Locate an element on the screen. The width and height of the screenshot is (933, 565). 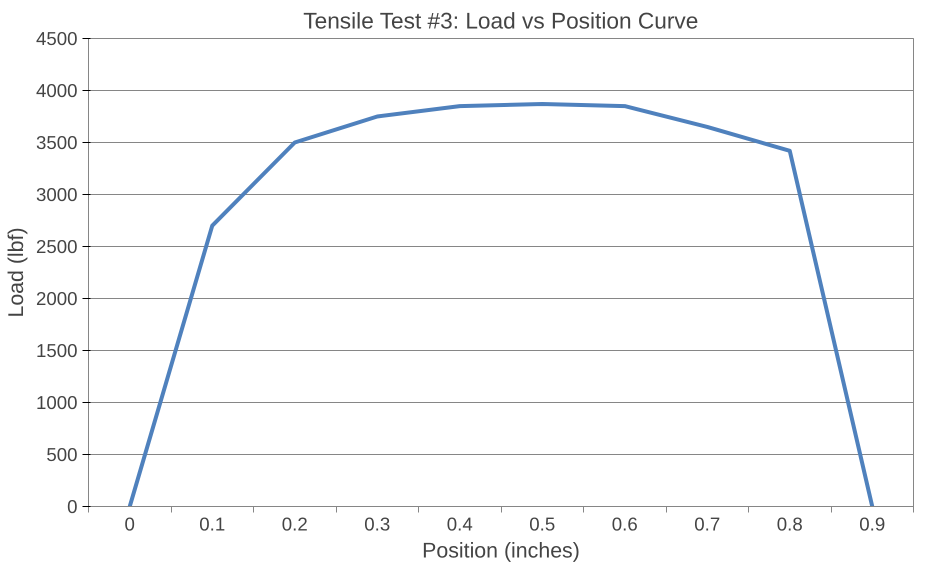
y-tick-label: 2000 is located at coordinates (57, 298).